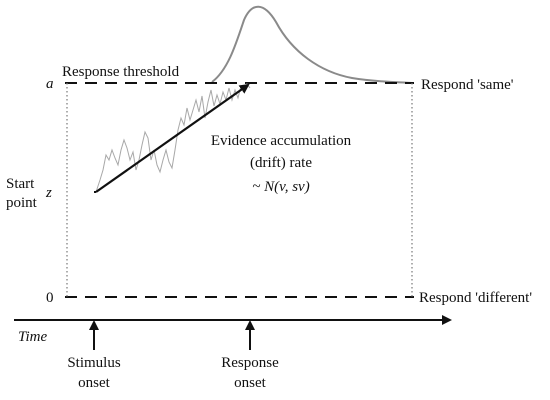 Image resolution: width=550 pixels, height=400 pixels. I want to click on drift-rate-arrow, so click(172, 138).